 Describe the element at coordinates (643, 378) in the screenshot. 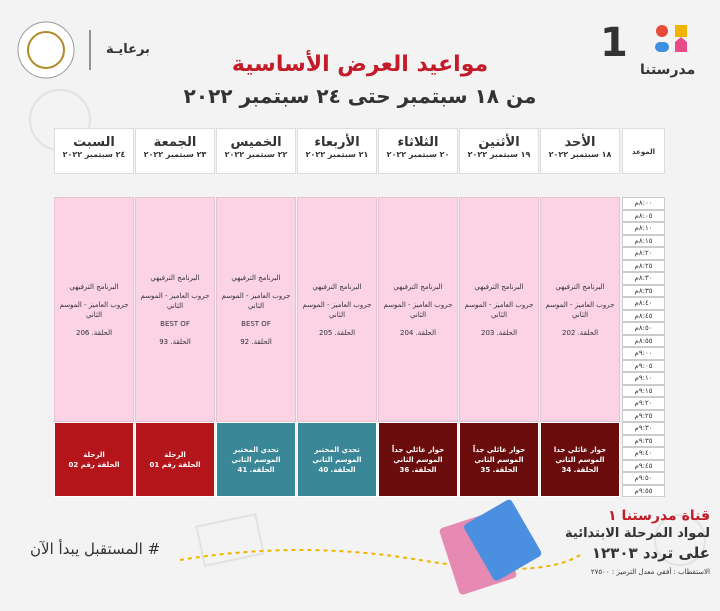

I see `time-slot: ٩:١٠م` at that location.